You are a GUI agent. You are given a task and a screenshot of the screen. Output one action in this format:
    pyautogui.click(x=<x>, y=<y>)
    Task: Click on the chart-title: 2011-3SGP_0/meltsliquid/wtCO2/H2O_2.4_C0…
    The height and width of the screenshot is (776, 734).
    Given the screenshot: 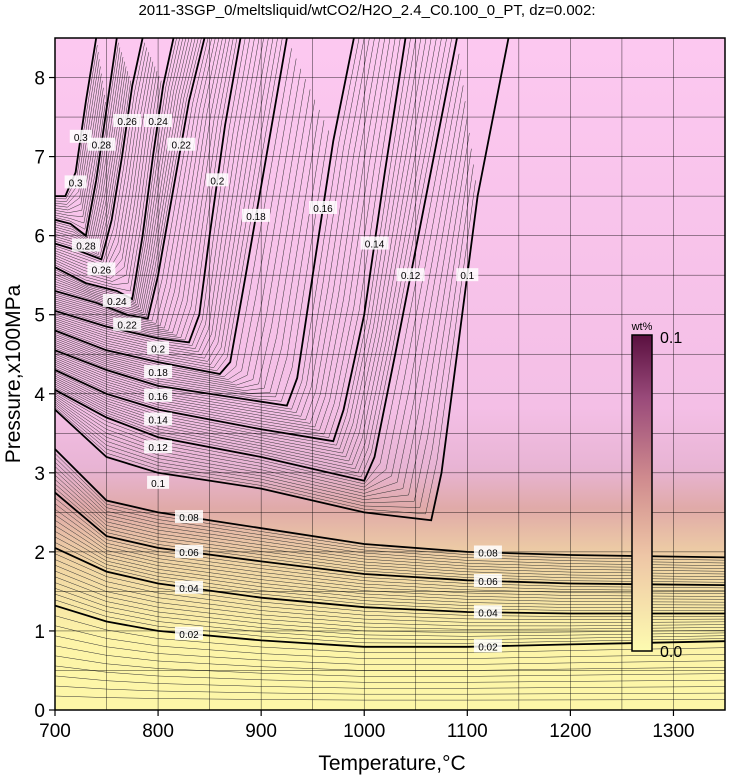 What is the action you would take?
    pyautogui.click(x=366, y=10)
    